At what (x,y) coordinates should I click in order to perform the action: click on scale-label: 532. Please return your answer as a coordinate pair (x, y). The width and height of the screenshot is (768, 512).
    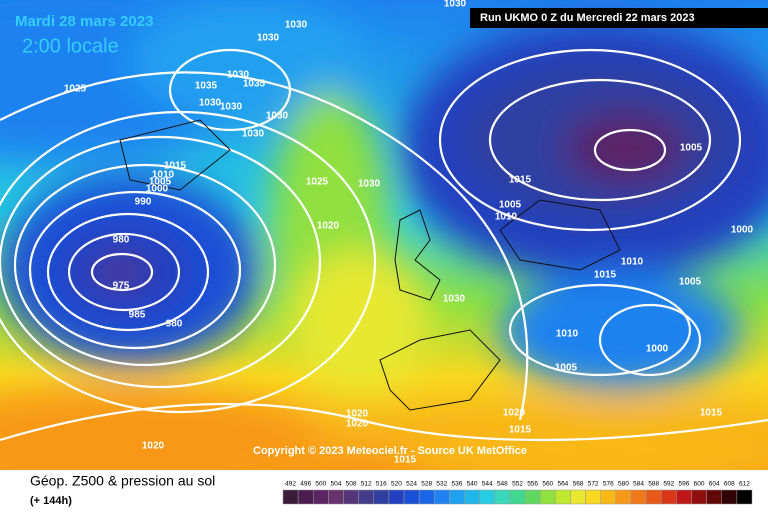
    Looking at the image, I should click on (441, 484).